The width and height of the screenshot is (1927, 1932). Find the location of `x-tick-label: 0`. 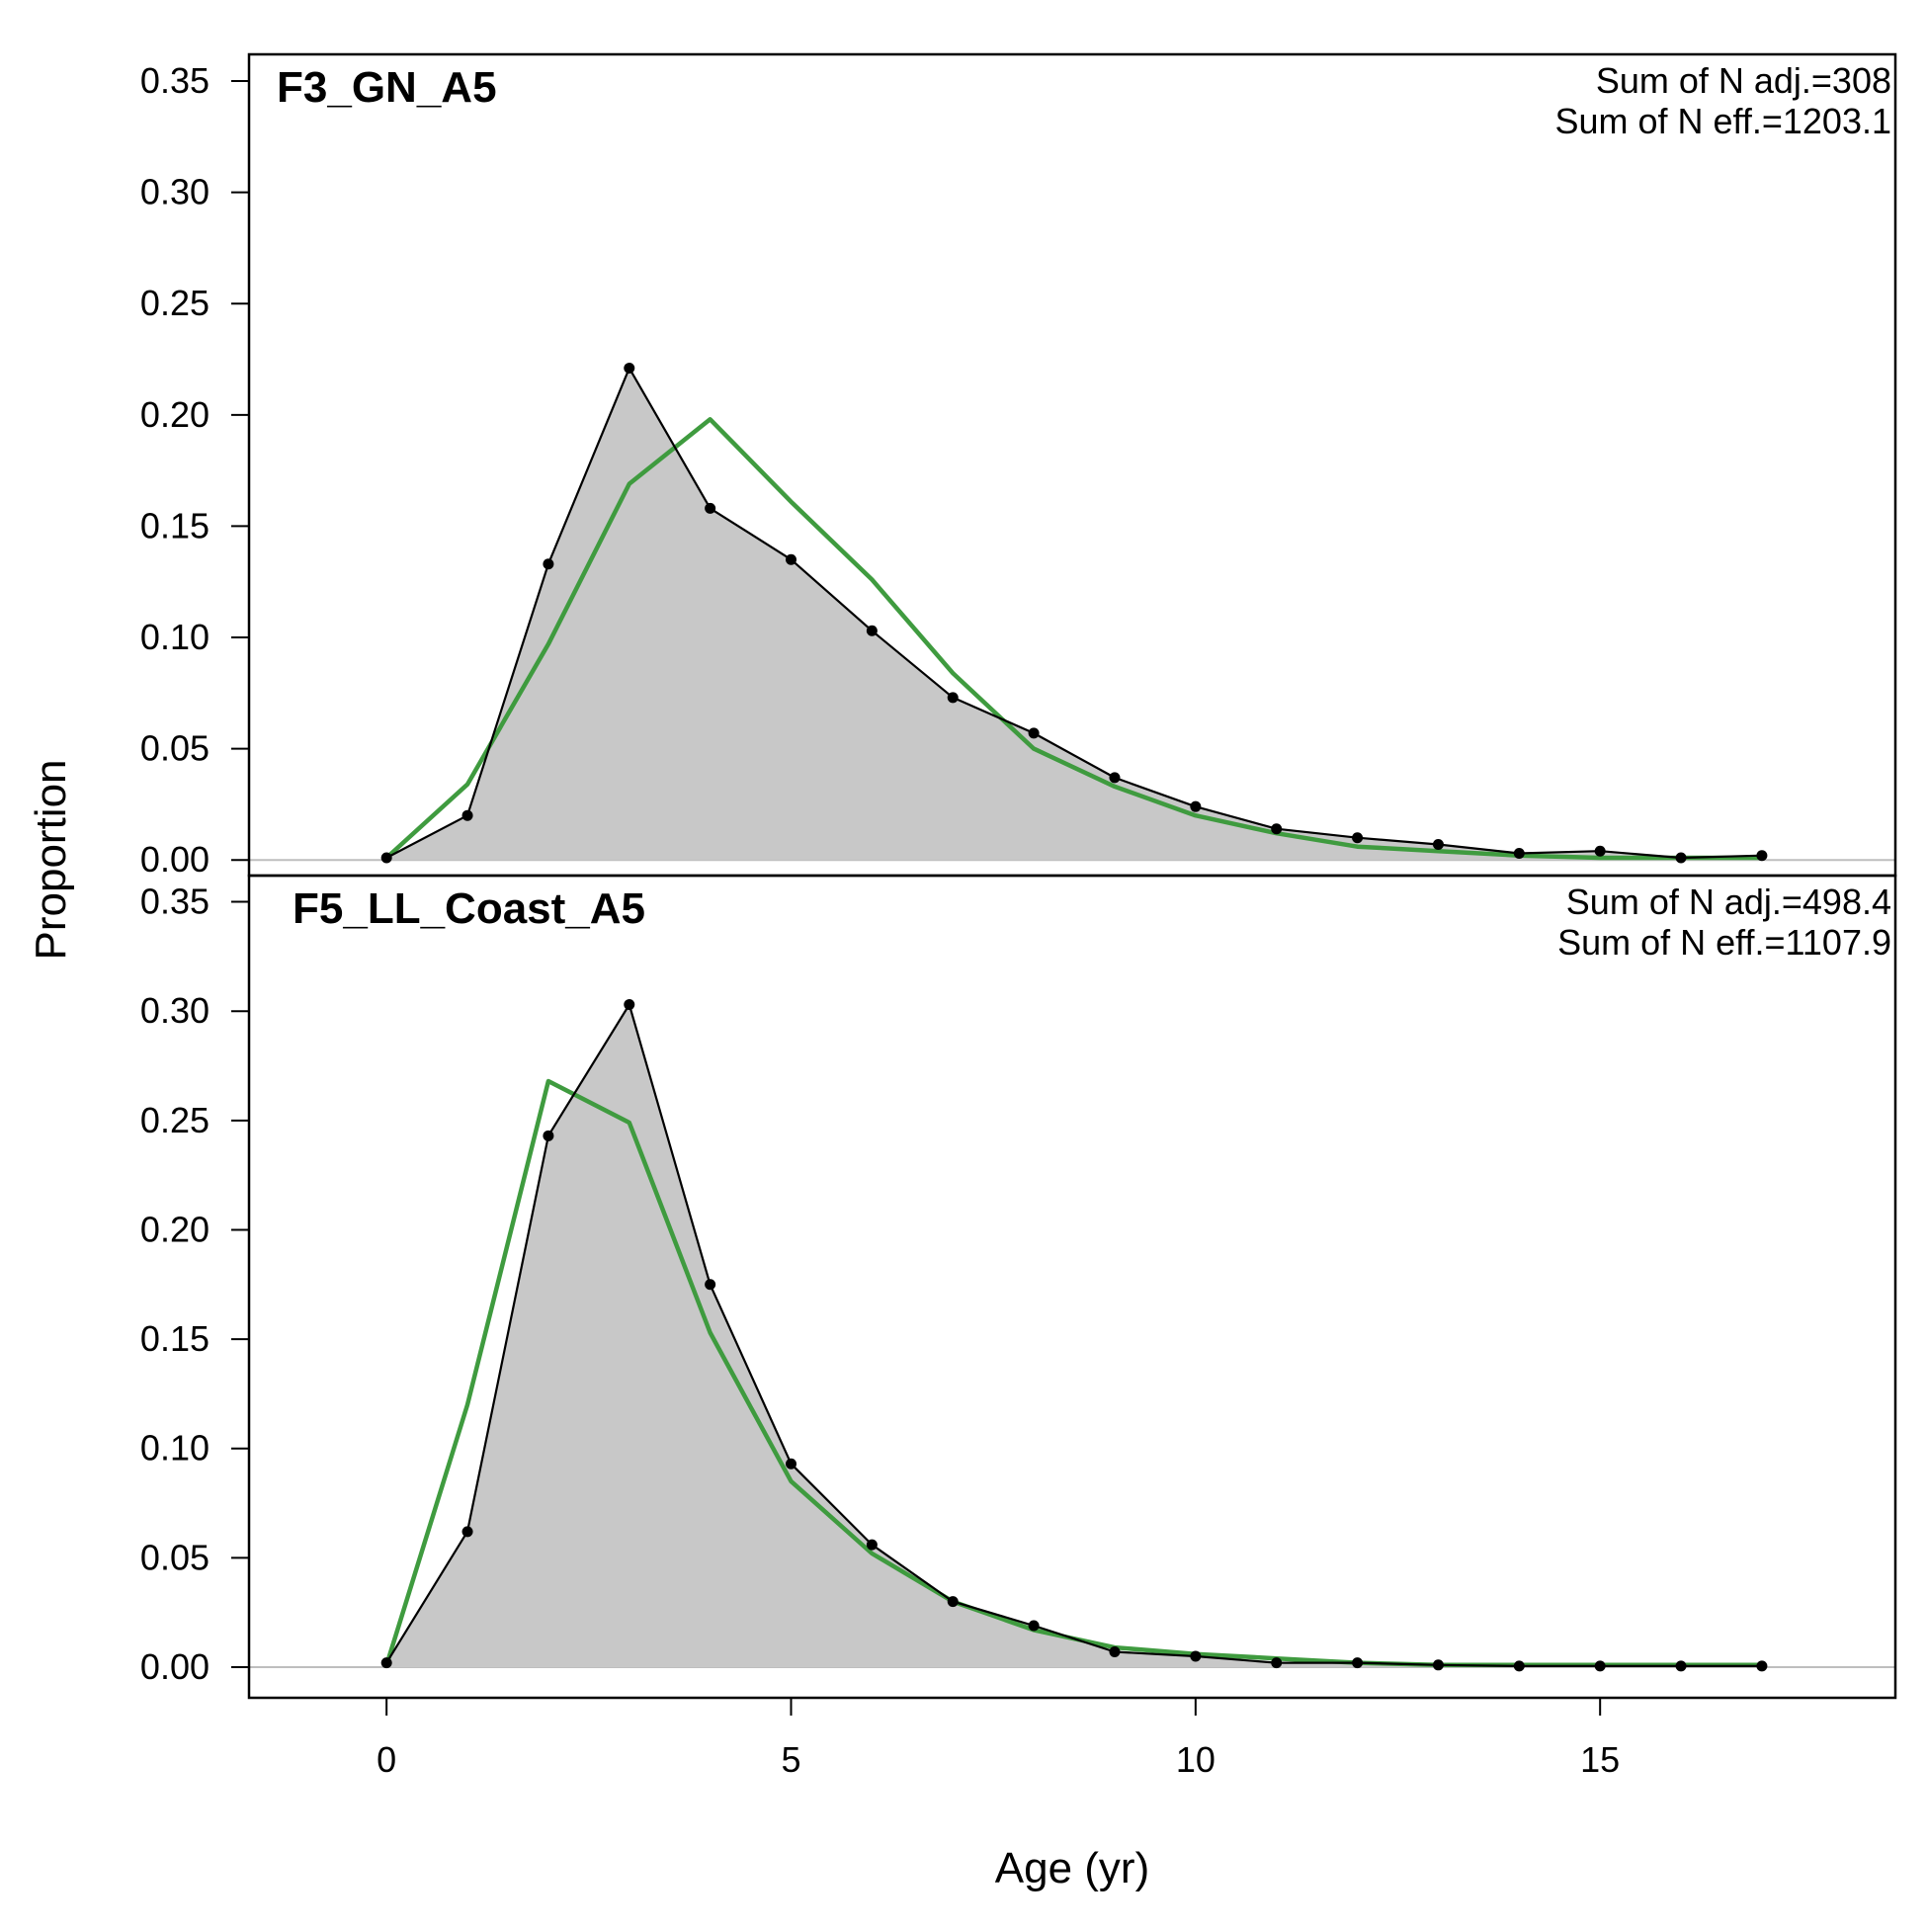

x-tick-label: 0 is located at coordinates (387, 1759).